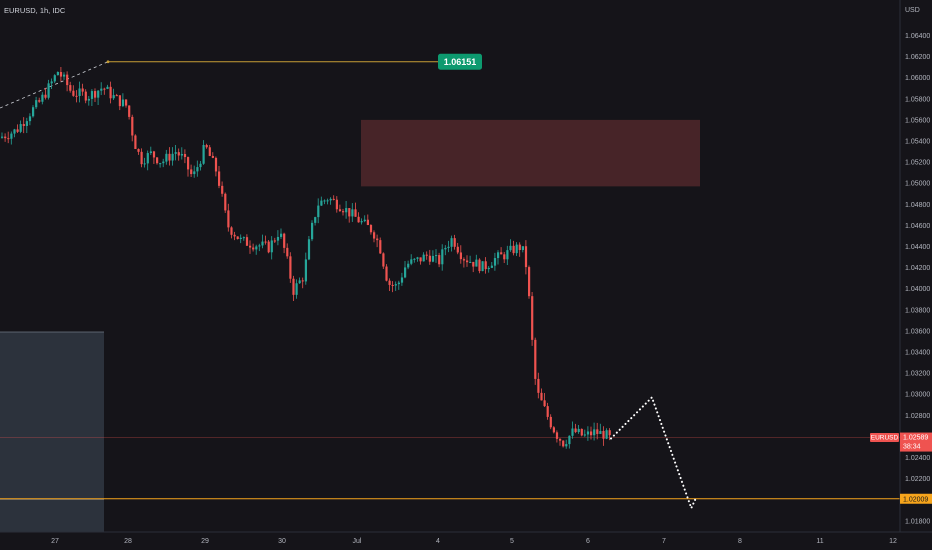 The image size is (932, 550). I want to click on current-price-label: EURUSD 1.02589 38:34, so click(901, 442).